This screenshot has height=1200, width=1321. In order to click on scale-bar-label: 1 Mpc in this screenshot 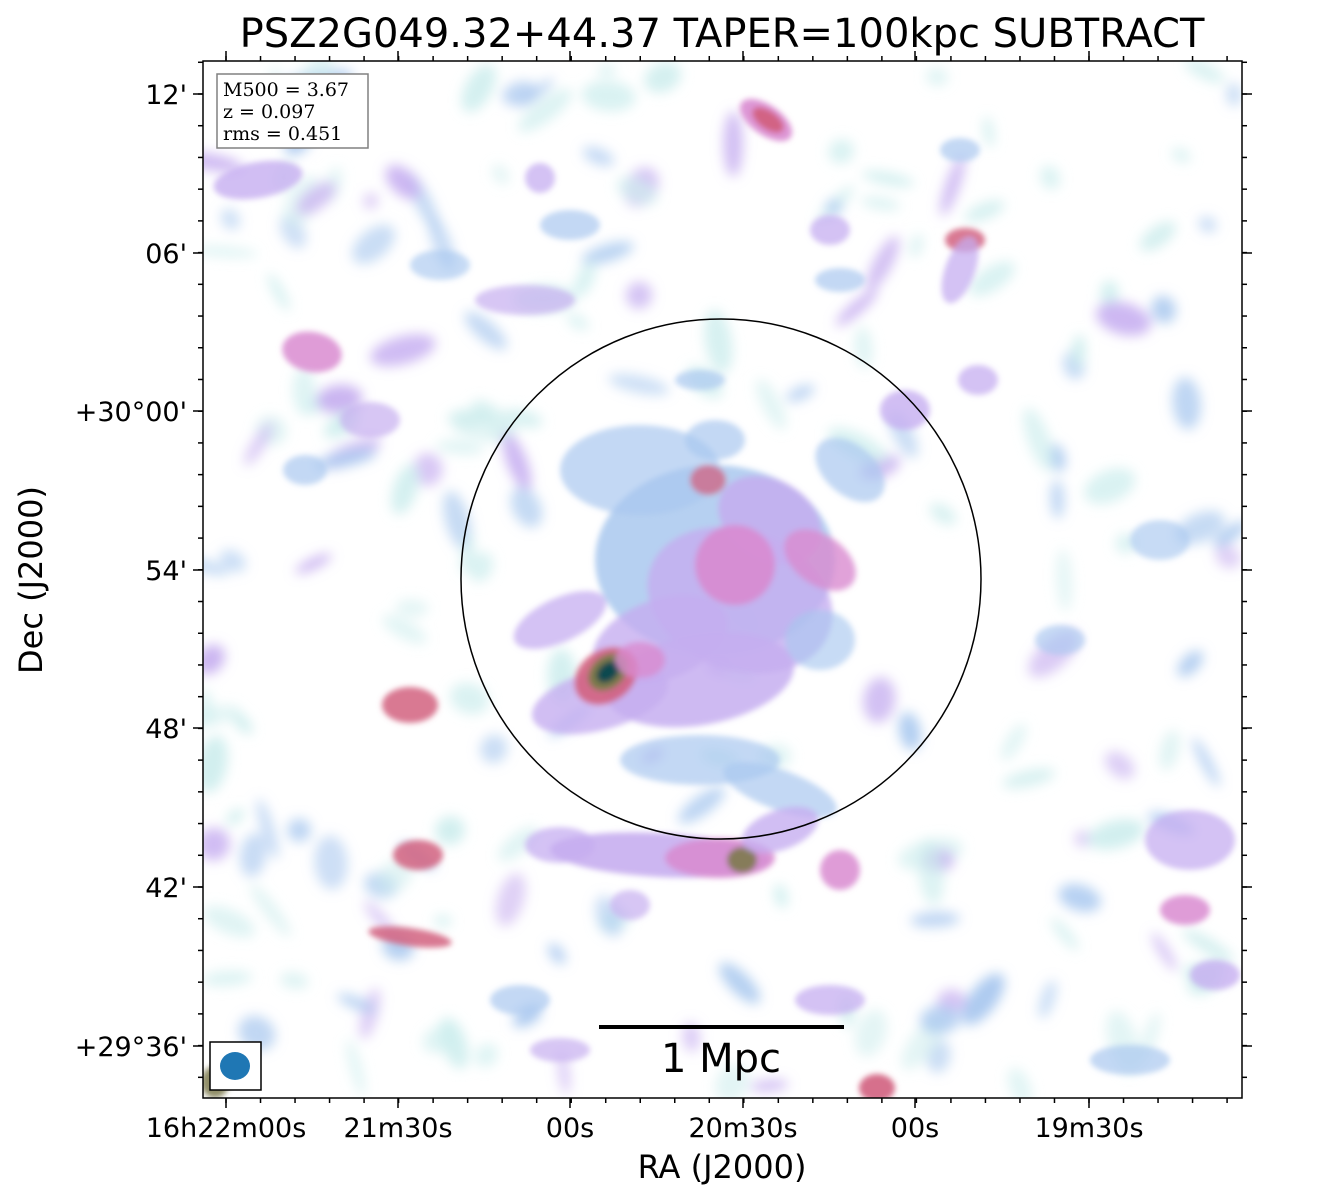, I will do `click(721, 1059)`.